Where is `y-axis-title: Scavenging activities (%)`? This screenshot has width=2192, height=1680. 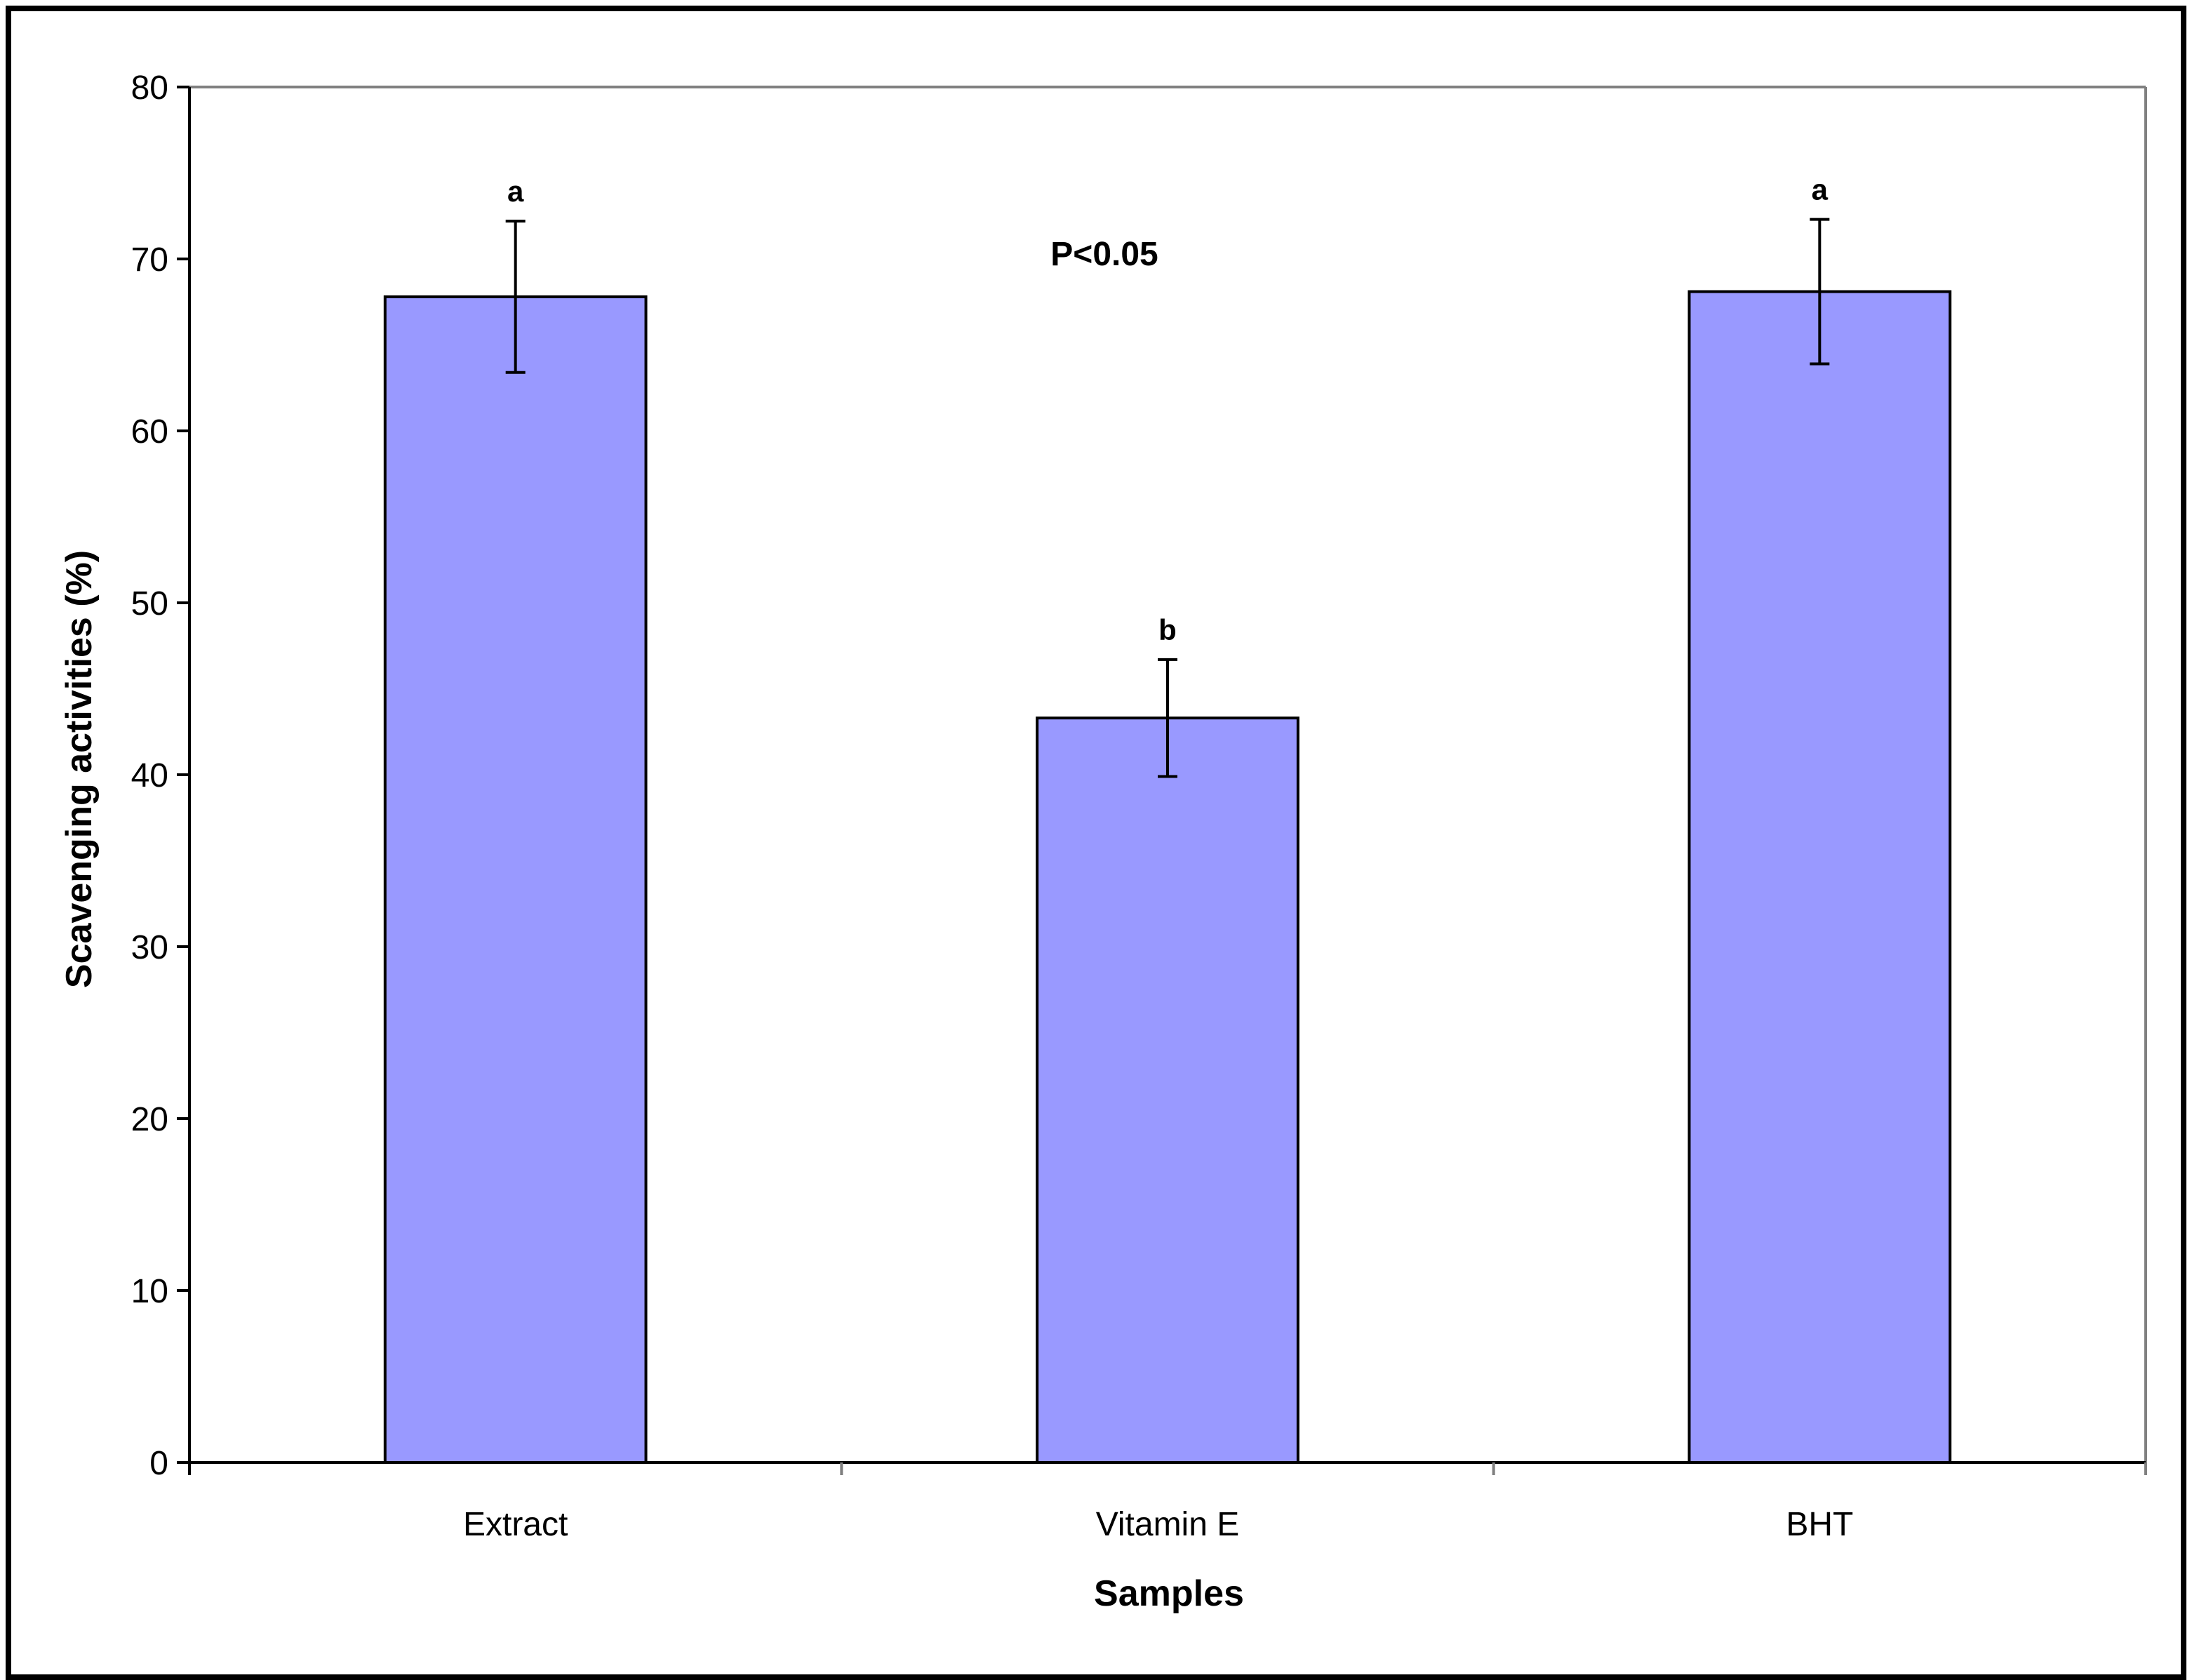 y-axis-title: Scavenging activities (%) is located at coordinates (79, 769).